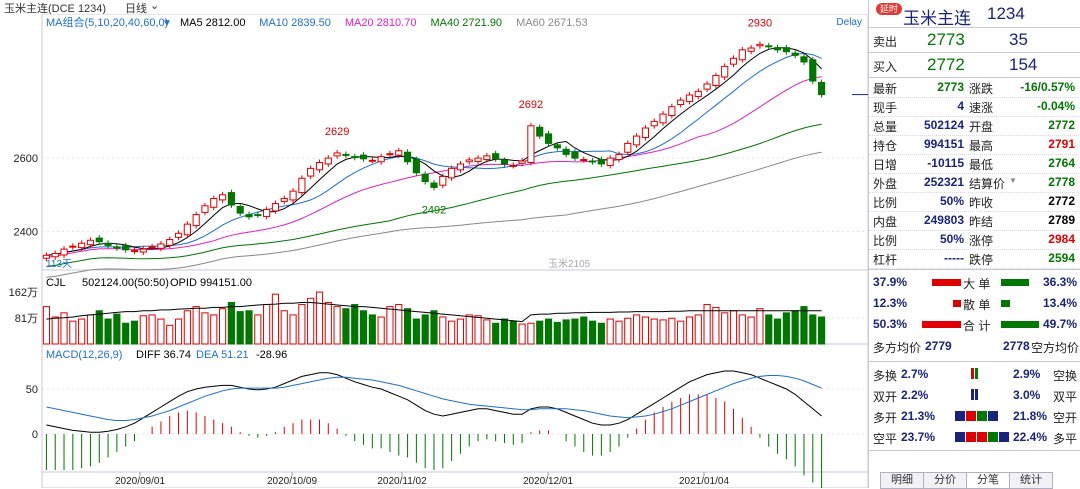  What do you see at coordinates (1015, 282) in the screenshot?
I see `flow-right-bar` at bounding box center [1015, 282].